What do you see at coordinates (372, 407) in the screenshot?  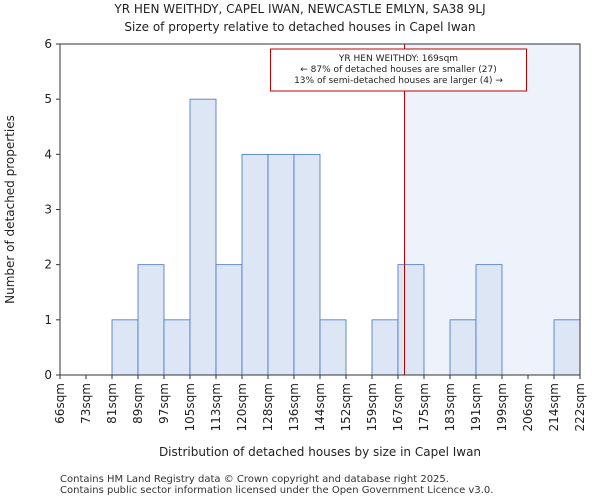 I see `x-tick-label-159sqm: 159sqm` at bounding box center [372, 407].